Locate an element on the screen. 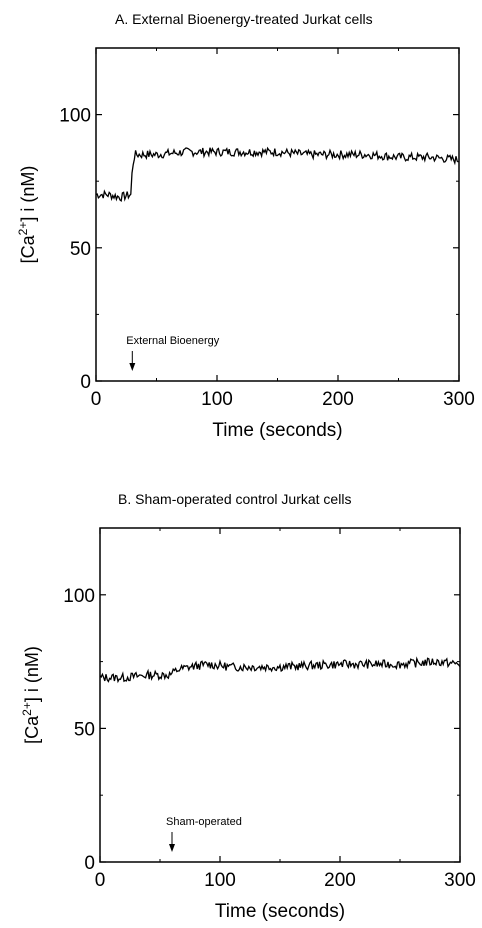 The height and width of the screenshot is (928, 482). chart-title: B. Sham-operated control Jurkat cells is located at coordinates (234, 499).